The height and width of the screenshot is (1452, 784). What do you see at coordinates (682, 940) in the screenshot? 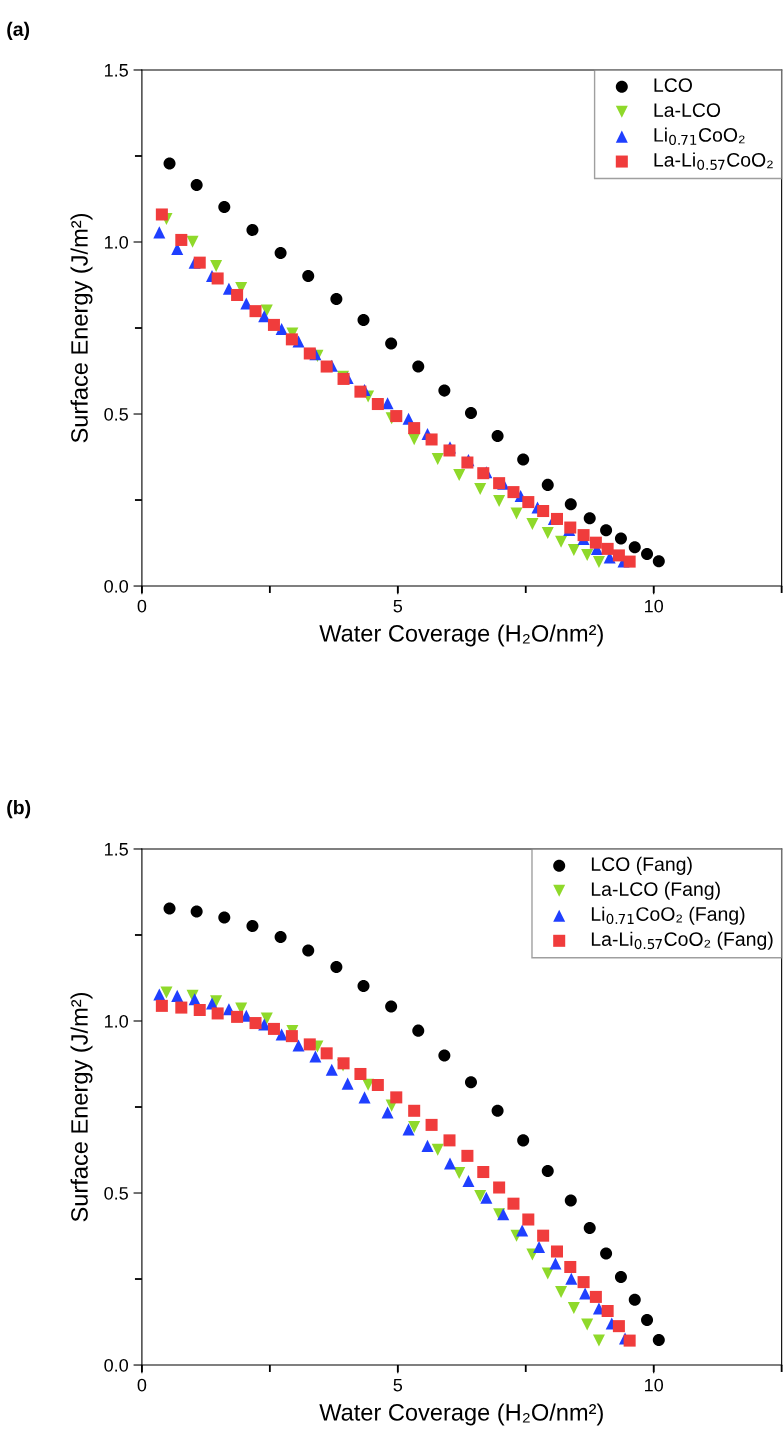
I see `legend-label: La-Li$_{0.57}$CoO₂ (Fang)` at bounding box center [682, 940].